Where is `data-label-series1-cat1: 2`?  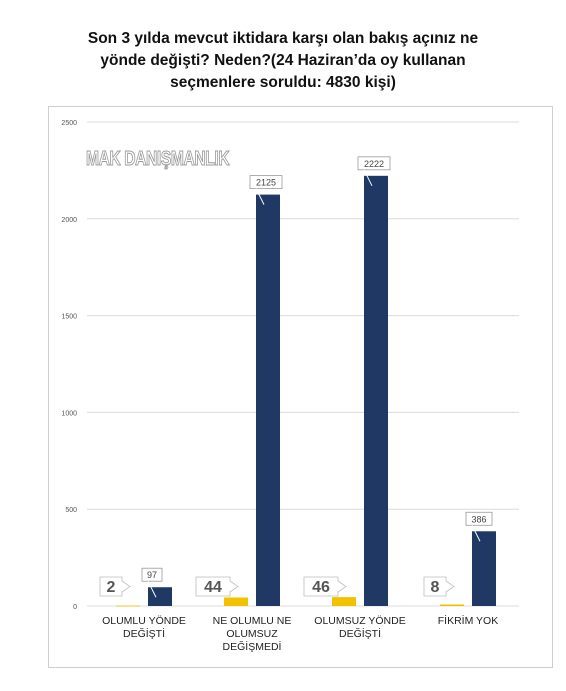
data-label-series1-cat1: 2 is located at coordinates (111, 587).